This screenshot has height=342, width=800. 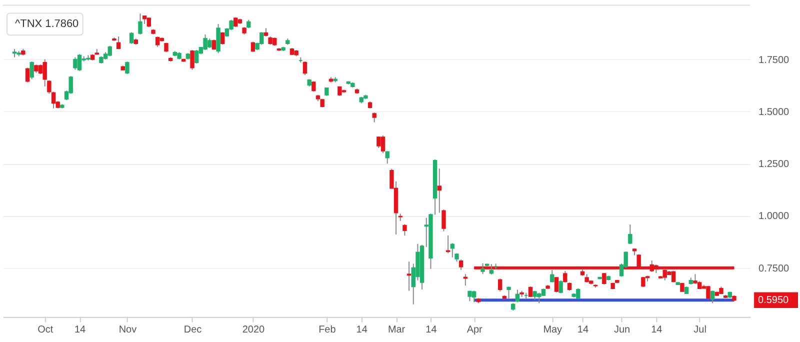 What do you see at coordinates (46, 330) in the screenshot?
I see `x-tick-label: Oct` at bounding box center [46, 330].